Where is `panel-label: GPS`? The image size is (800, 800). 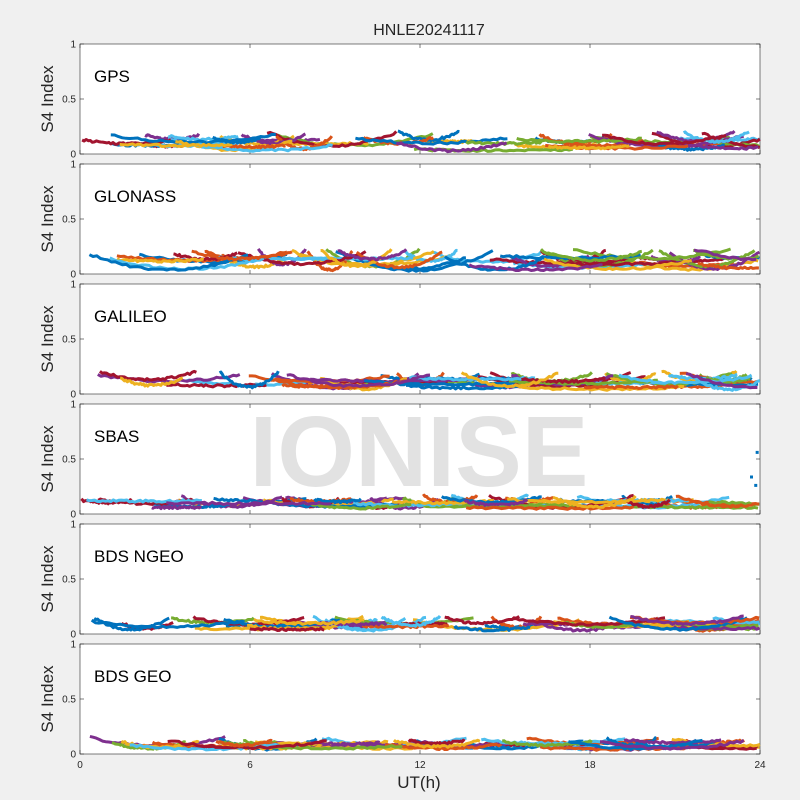 panel-label: GPS is located at coordinates (112, 76).